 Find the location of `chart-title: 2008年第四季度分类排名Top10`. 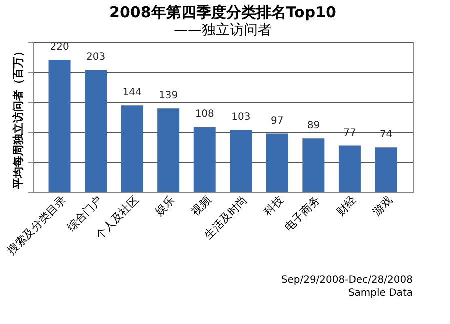

chart-title: 2008年第四季度分类排名Top10 is located at coordinates (223, 13).